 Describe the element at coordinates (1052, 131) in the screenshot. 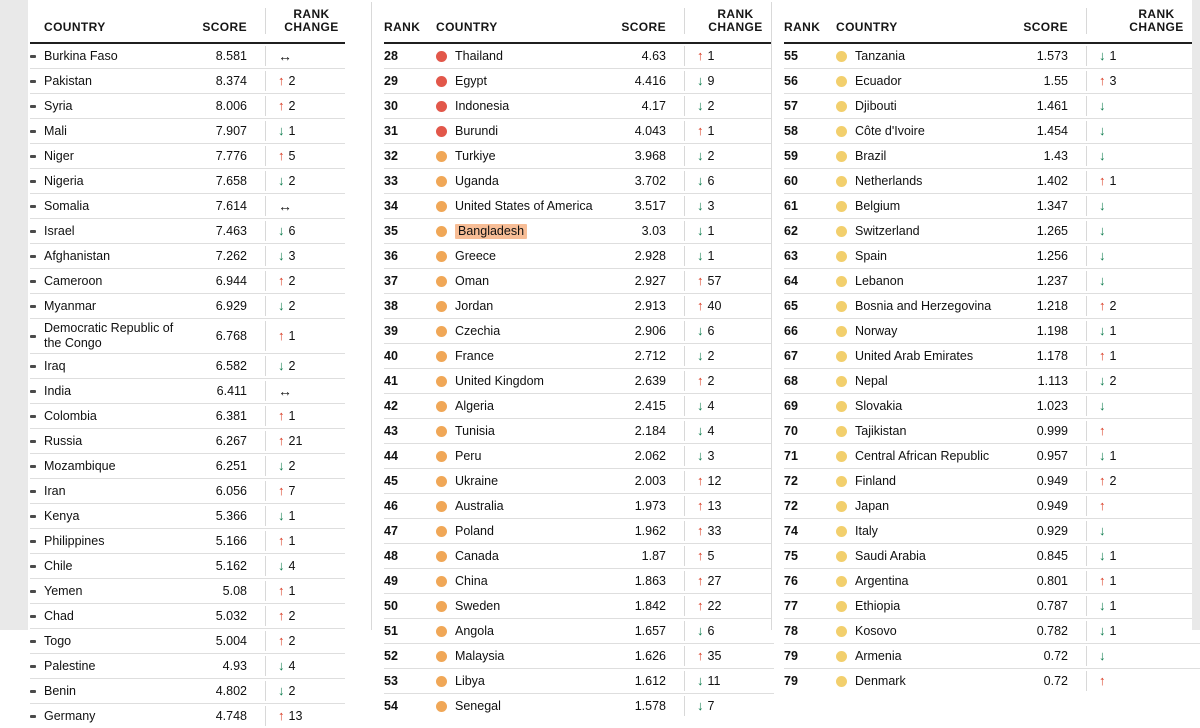

I see `score-value: 1.454` at that location.